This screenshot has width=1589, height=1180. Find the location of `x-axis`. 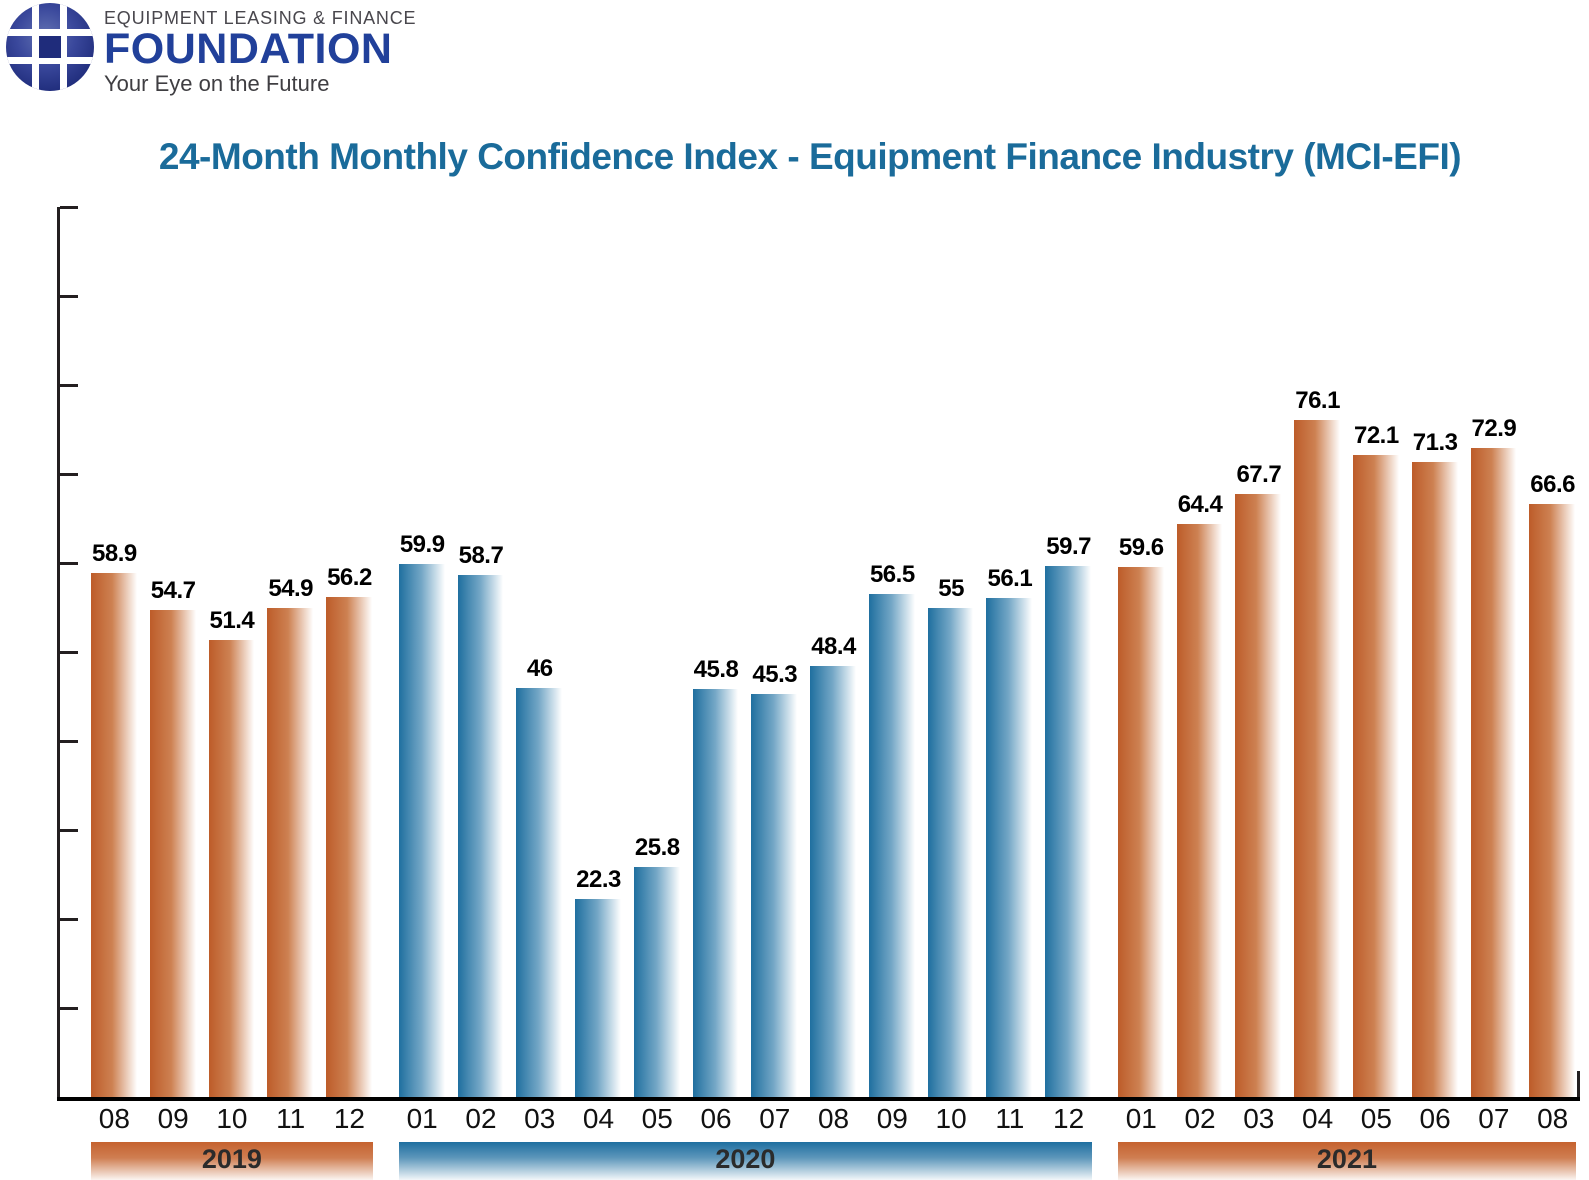

x-axis is located at coordinates (818, 1099).